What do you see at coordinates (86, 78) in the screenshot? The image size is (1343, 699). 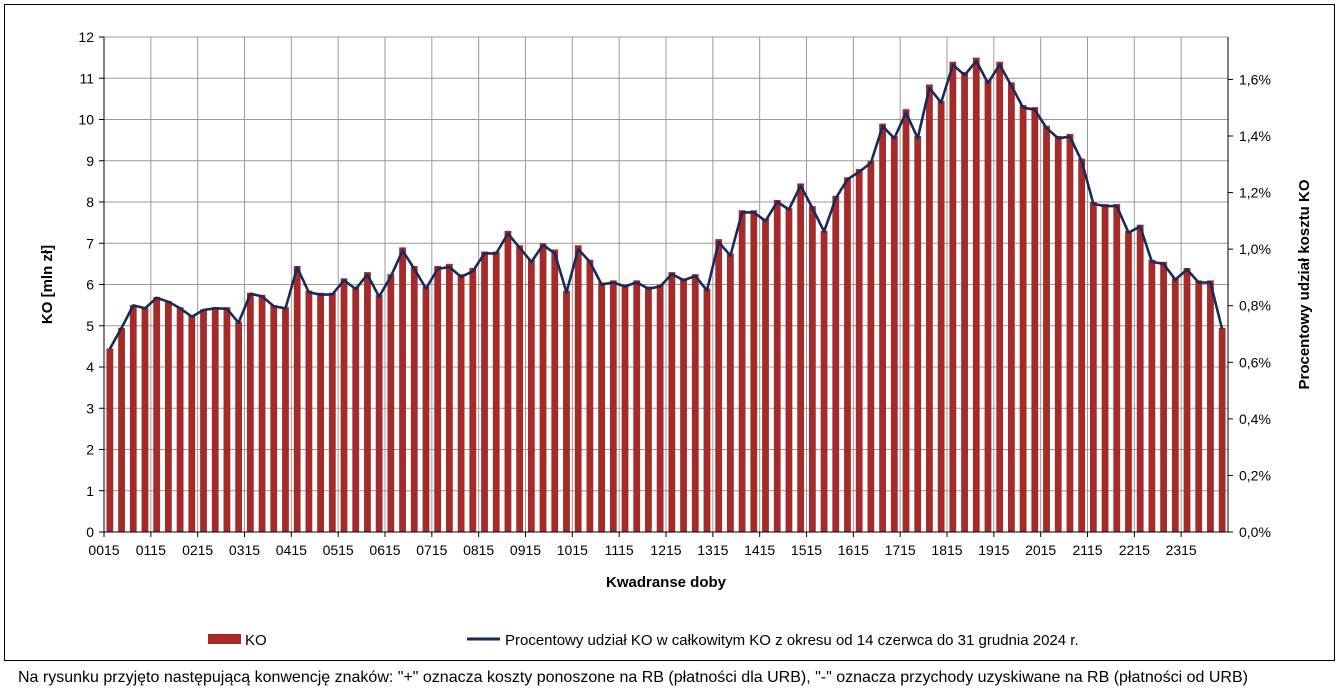 I see `y-tick-label: 11` at bounding box center [86, 78].